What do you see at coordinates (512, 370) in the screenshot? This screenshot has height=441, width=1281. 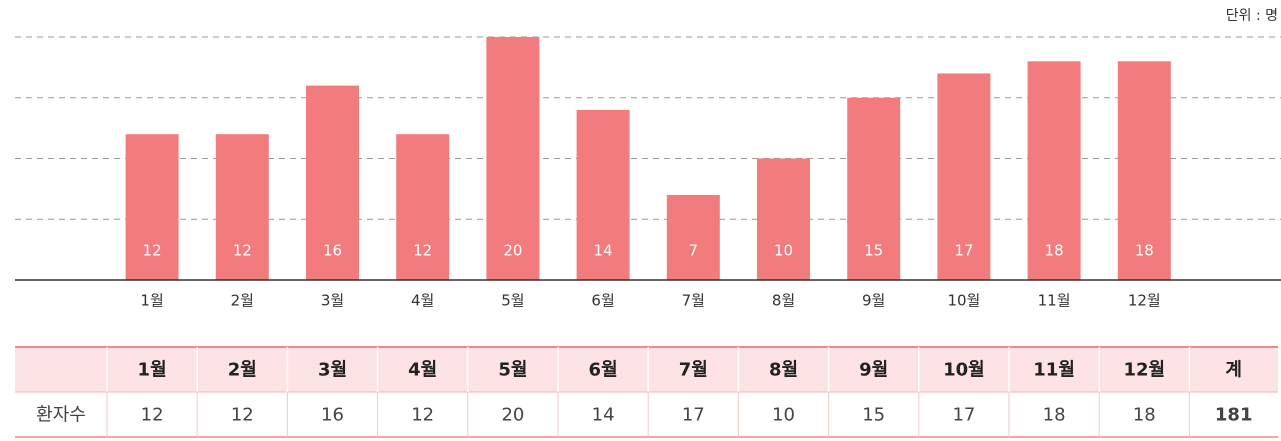 I see `table-header-cell: 5월` at bounding box center [512, 370].